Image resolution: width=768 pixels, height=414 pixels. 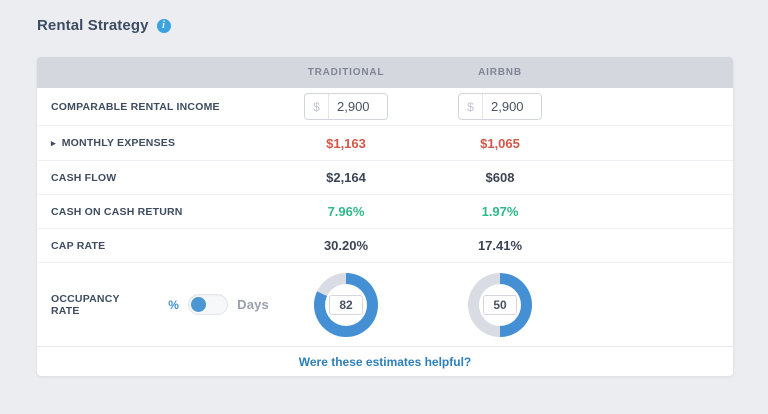 What do you see at coordinates (253, 304) in the screenshot?
I see `toggle-option-days: Days` at bounding box center [253, 304].